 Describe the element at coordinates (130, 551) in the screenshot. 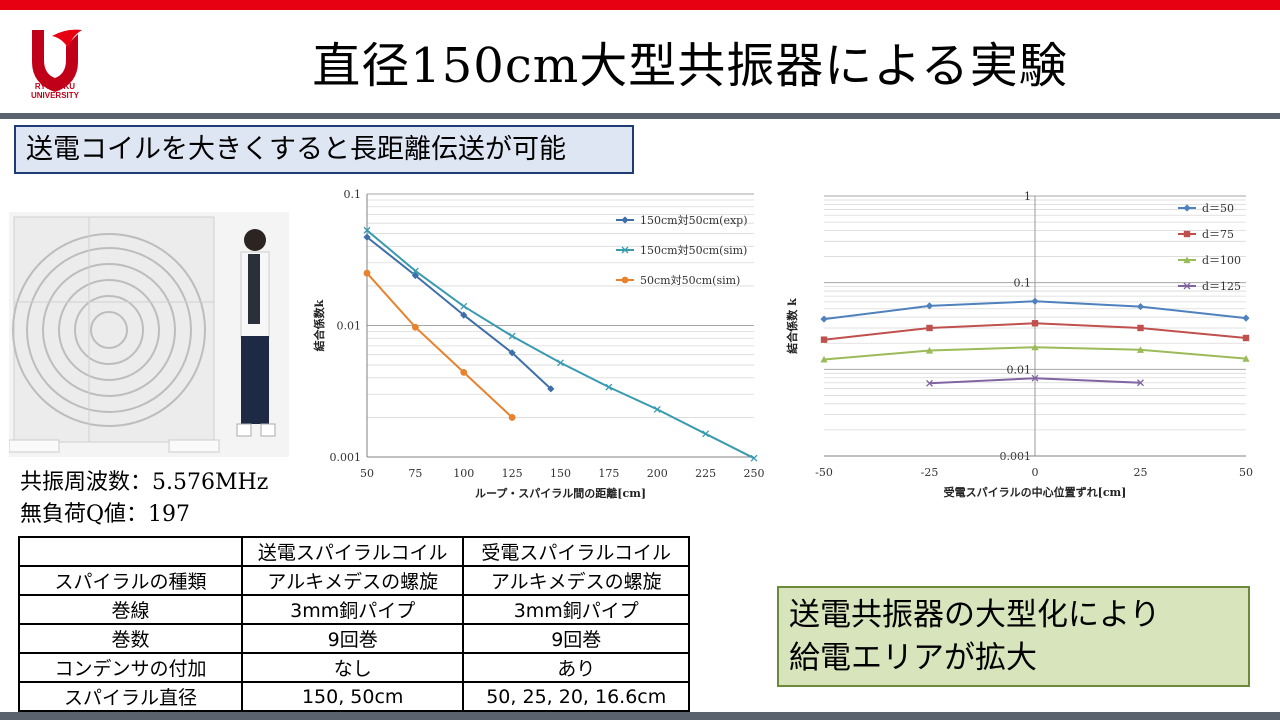

I see `table-cell` at that location.